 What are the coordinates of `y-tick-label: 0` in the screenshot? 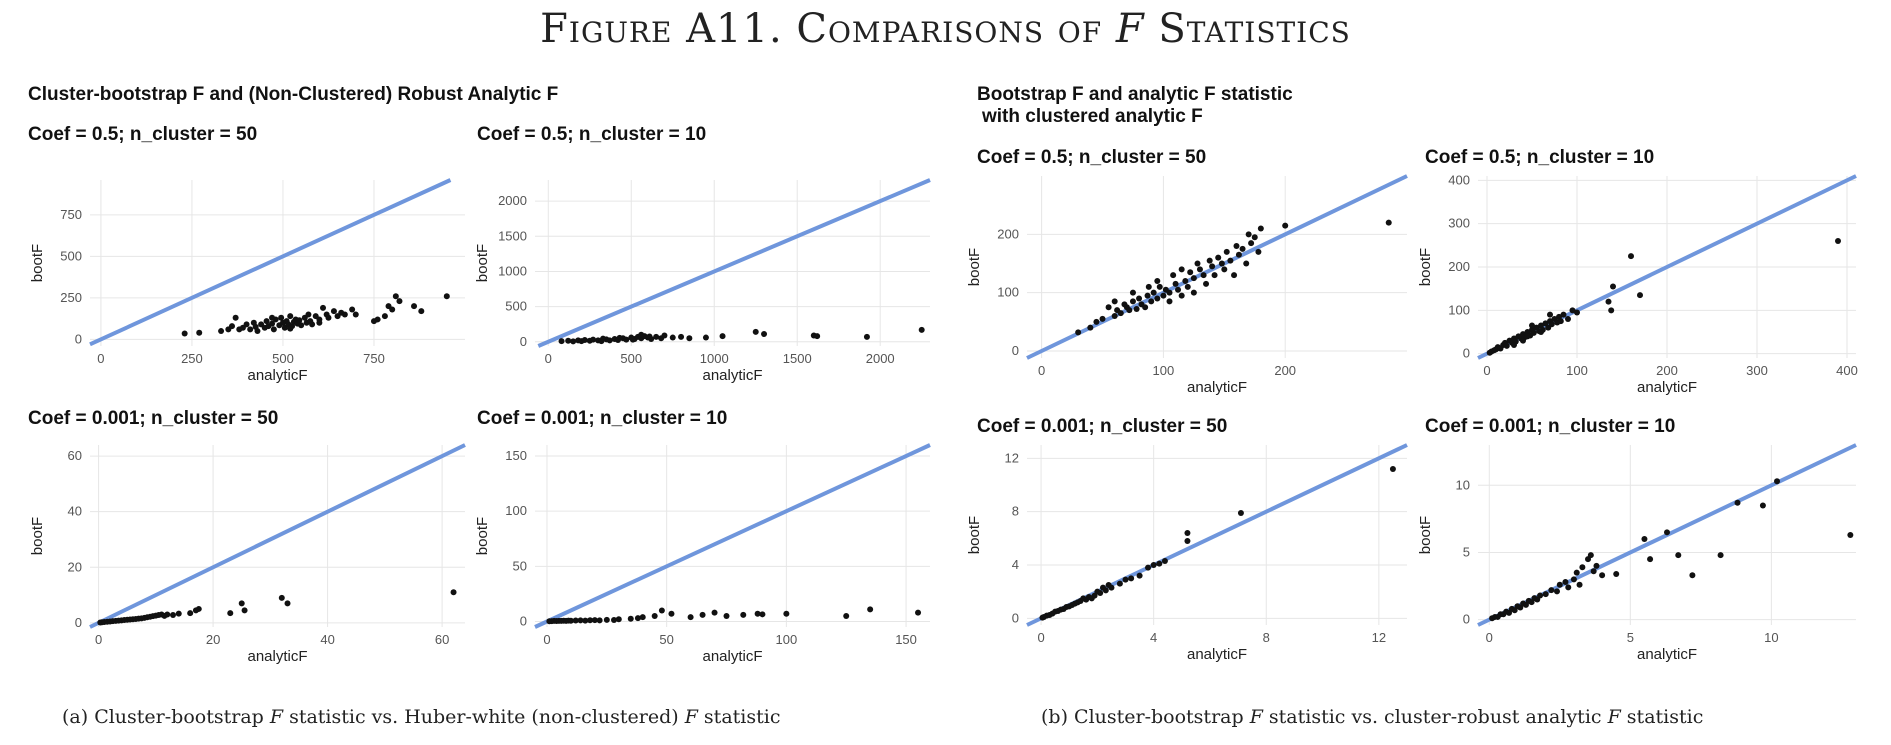 It's located at (1466, 353).